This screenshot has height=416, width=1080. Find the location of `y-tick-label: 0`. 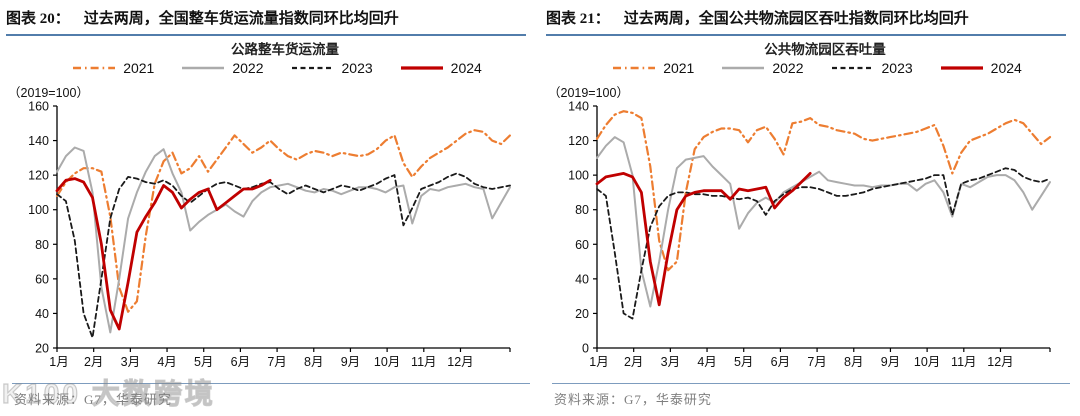

y-tick-label: 0 is located at coordinates (585, 349).